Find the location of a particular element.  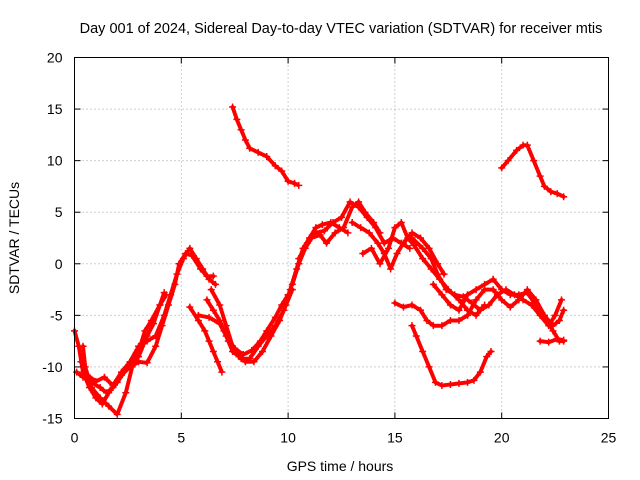

y-axis-label: SDTVAR / TECUs is located at coordinates (14, 238).